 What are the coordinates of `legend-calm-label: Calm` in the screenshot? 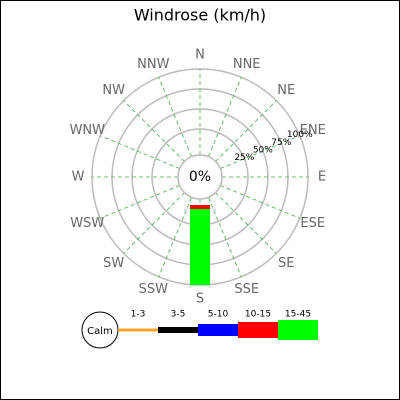 It's located at (100, 331).